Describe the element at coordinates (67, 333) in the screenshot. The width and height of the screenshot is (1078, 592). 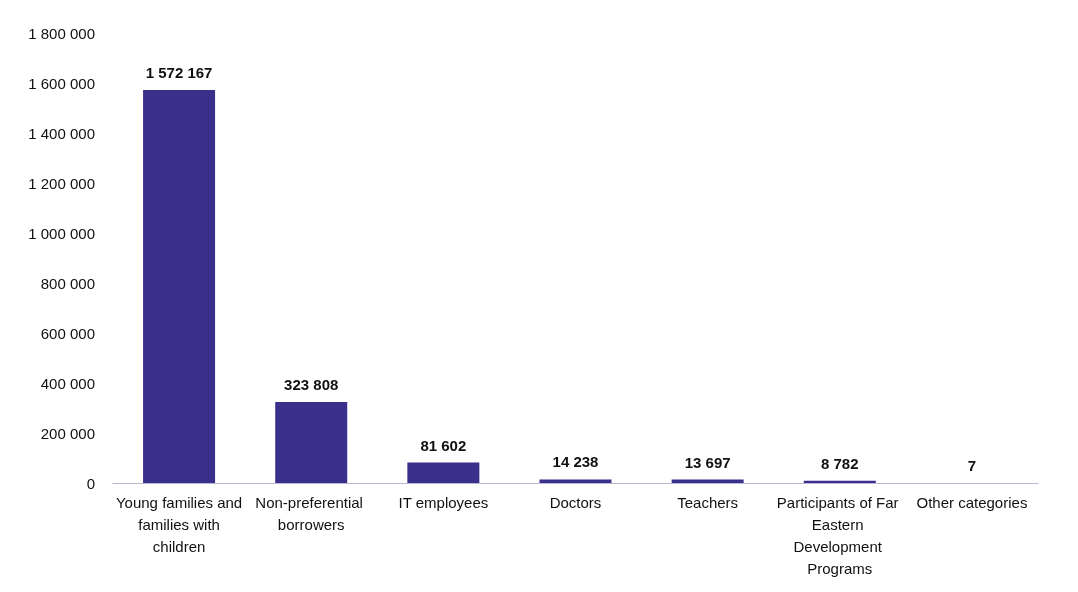
I see `y-tick-label: 600 000` at that location.